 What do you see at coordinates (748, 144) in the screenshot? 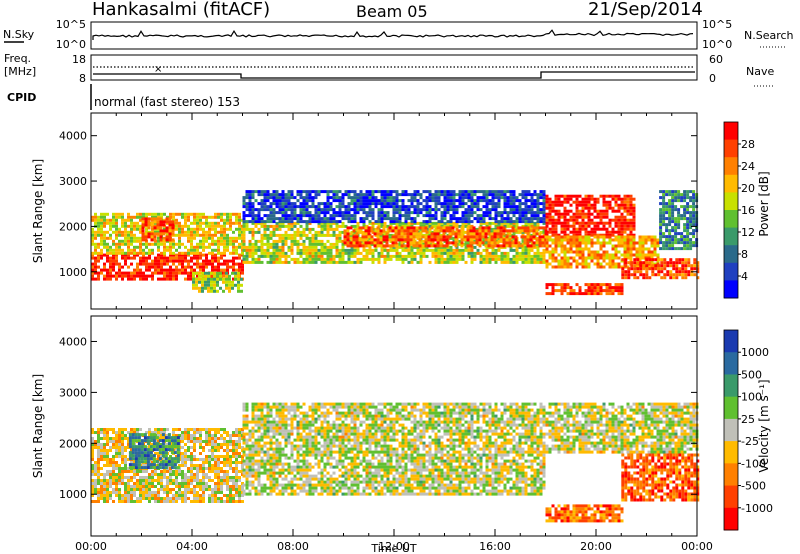
I see `colorbar-tick-label: 28` at bounding box center [748, 144].